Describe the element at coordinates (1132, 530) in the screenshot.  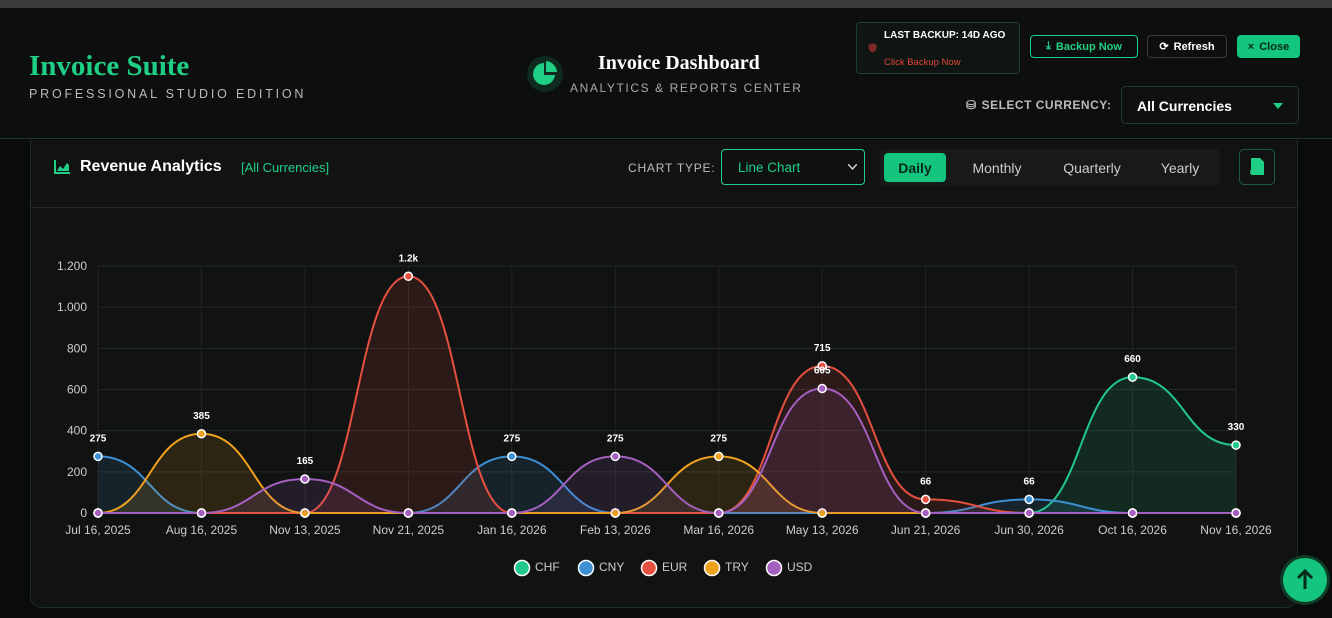
I see `x-tick-label: Oct 16, 2026` at that location.